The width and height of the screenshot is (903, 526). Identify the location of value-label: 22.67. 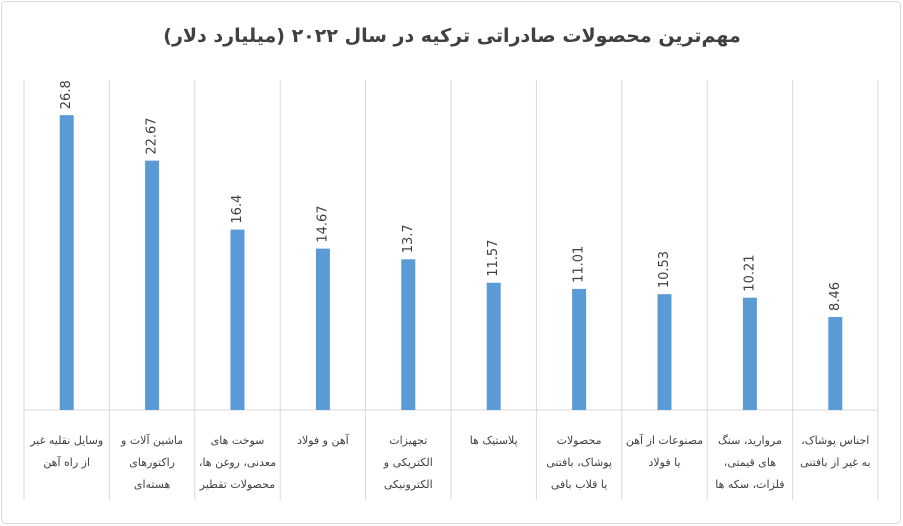
(152, 135).